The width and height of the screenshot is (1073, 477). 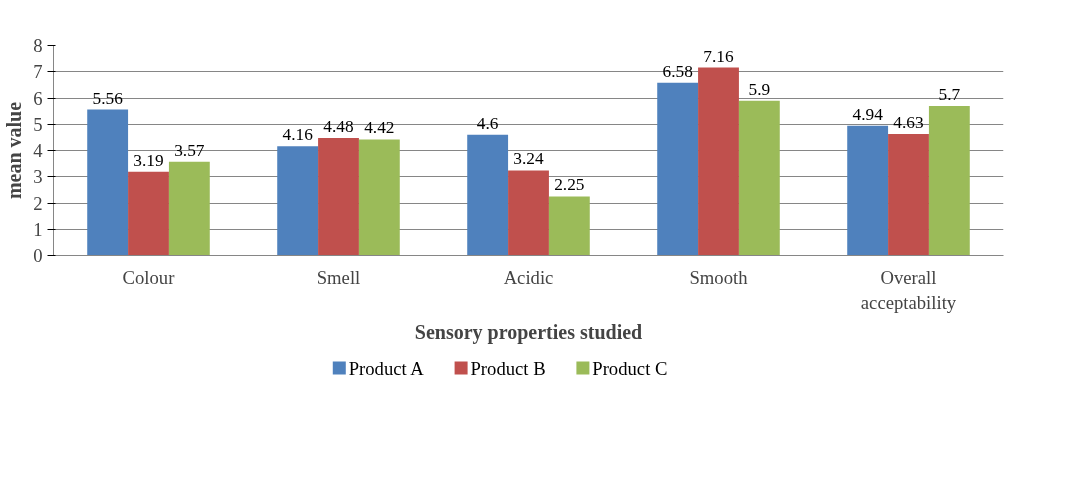 I want to click on y-tick-label: 8, so click(x=38, y=45).